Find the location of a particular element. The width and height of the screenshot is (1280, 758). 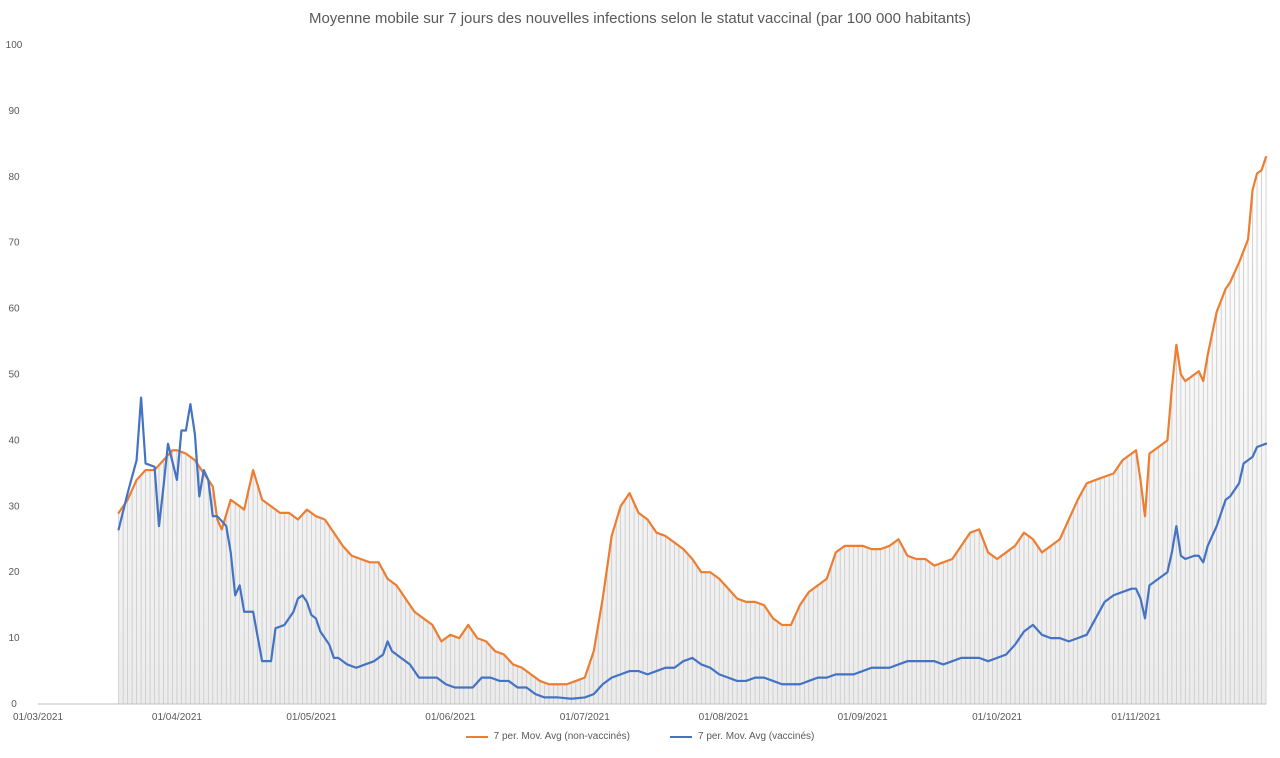

legend-item-non-vaccines: 7 per. Mov. Avg (non-vaccinés) is located at coordinates (547, 736).